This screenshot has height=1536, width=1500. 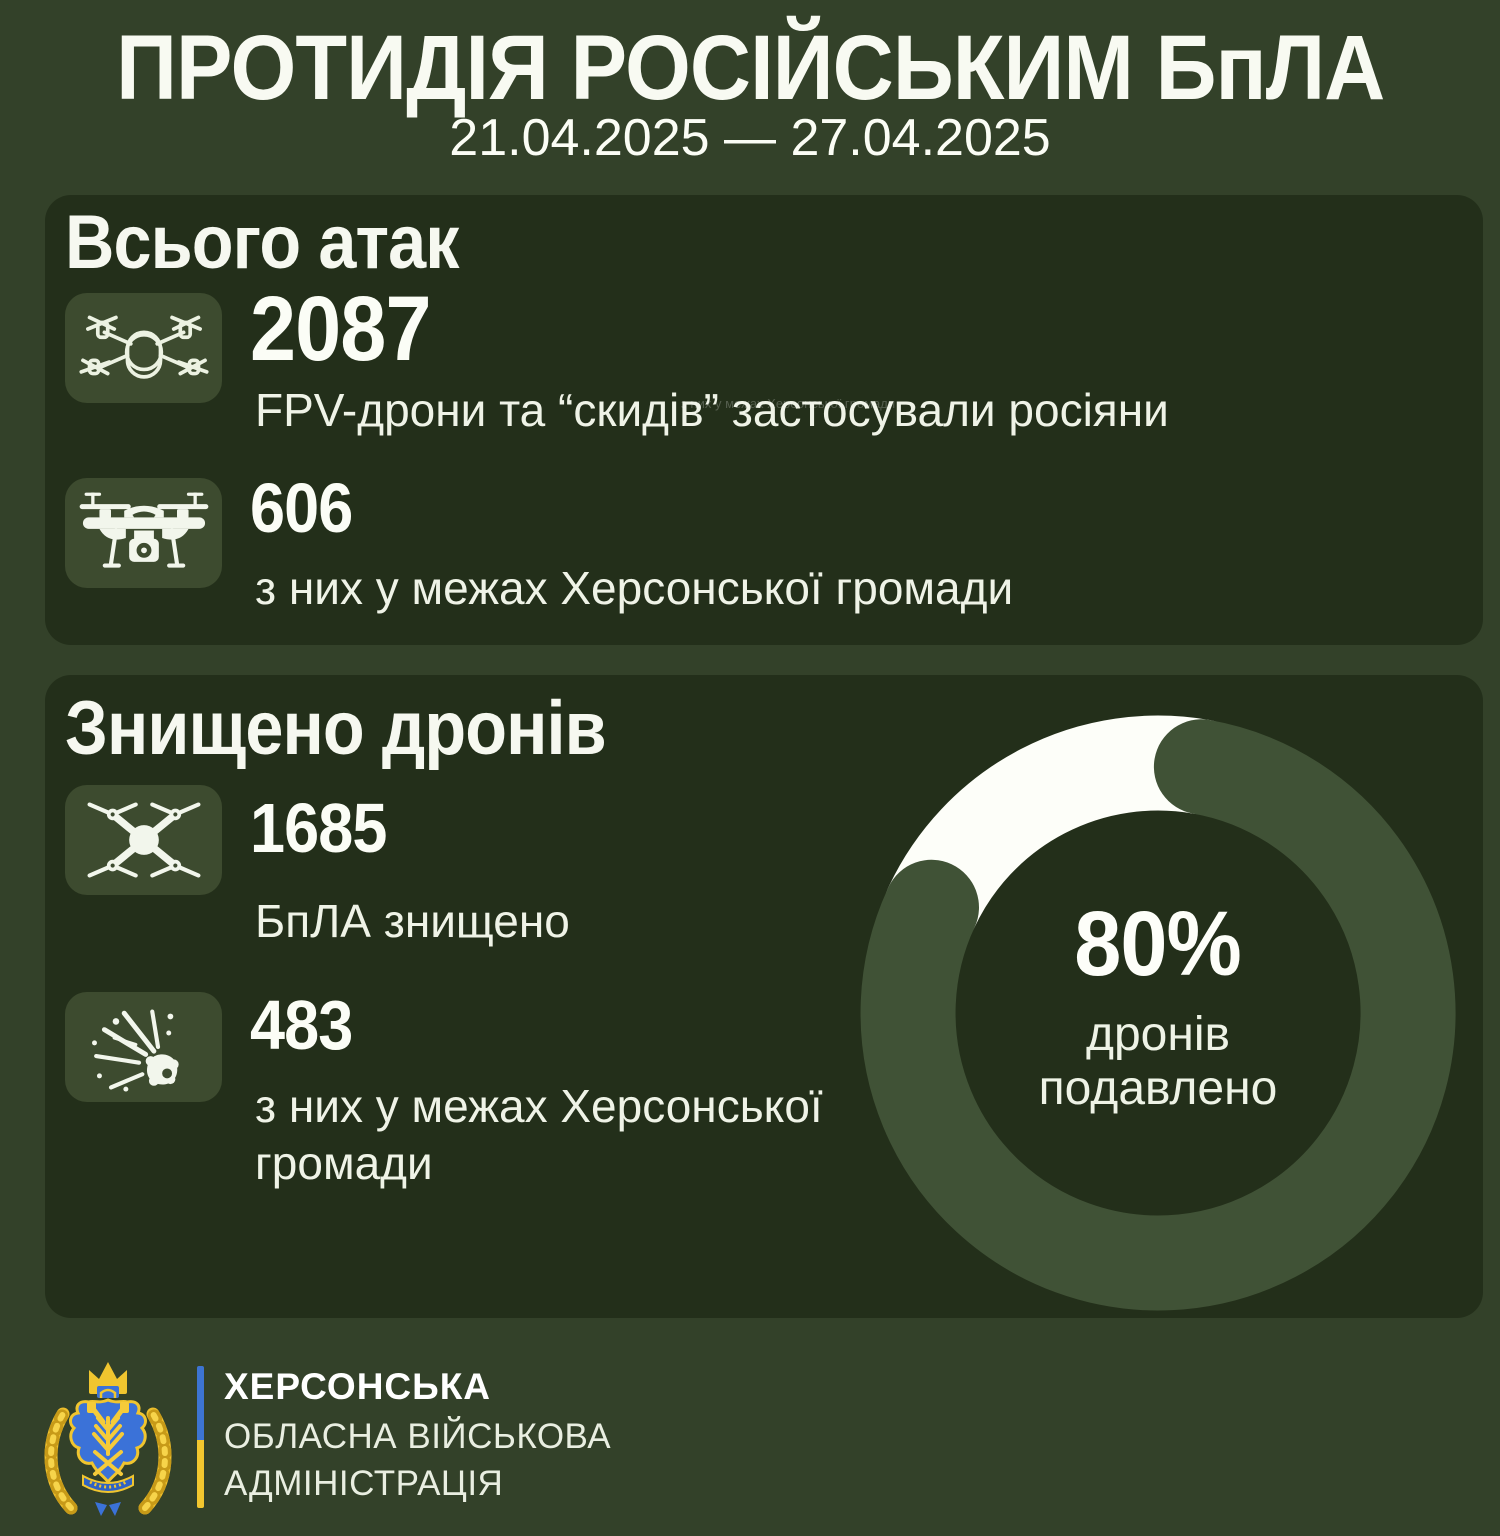 I want to click on stat-attacks-hromada-label: з них у межах Херсонської громади, so click(x=634, y=588).